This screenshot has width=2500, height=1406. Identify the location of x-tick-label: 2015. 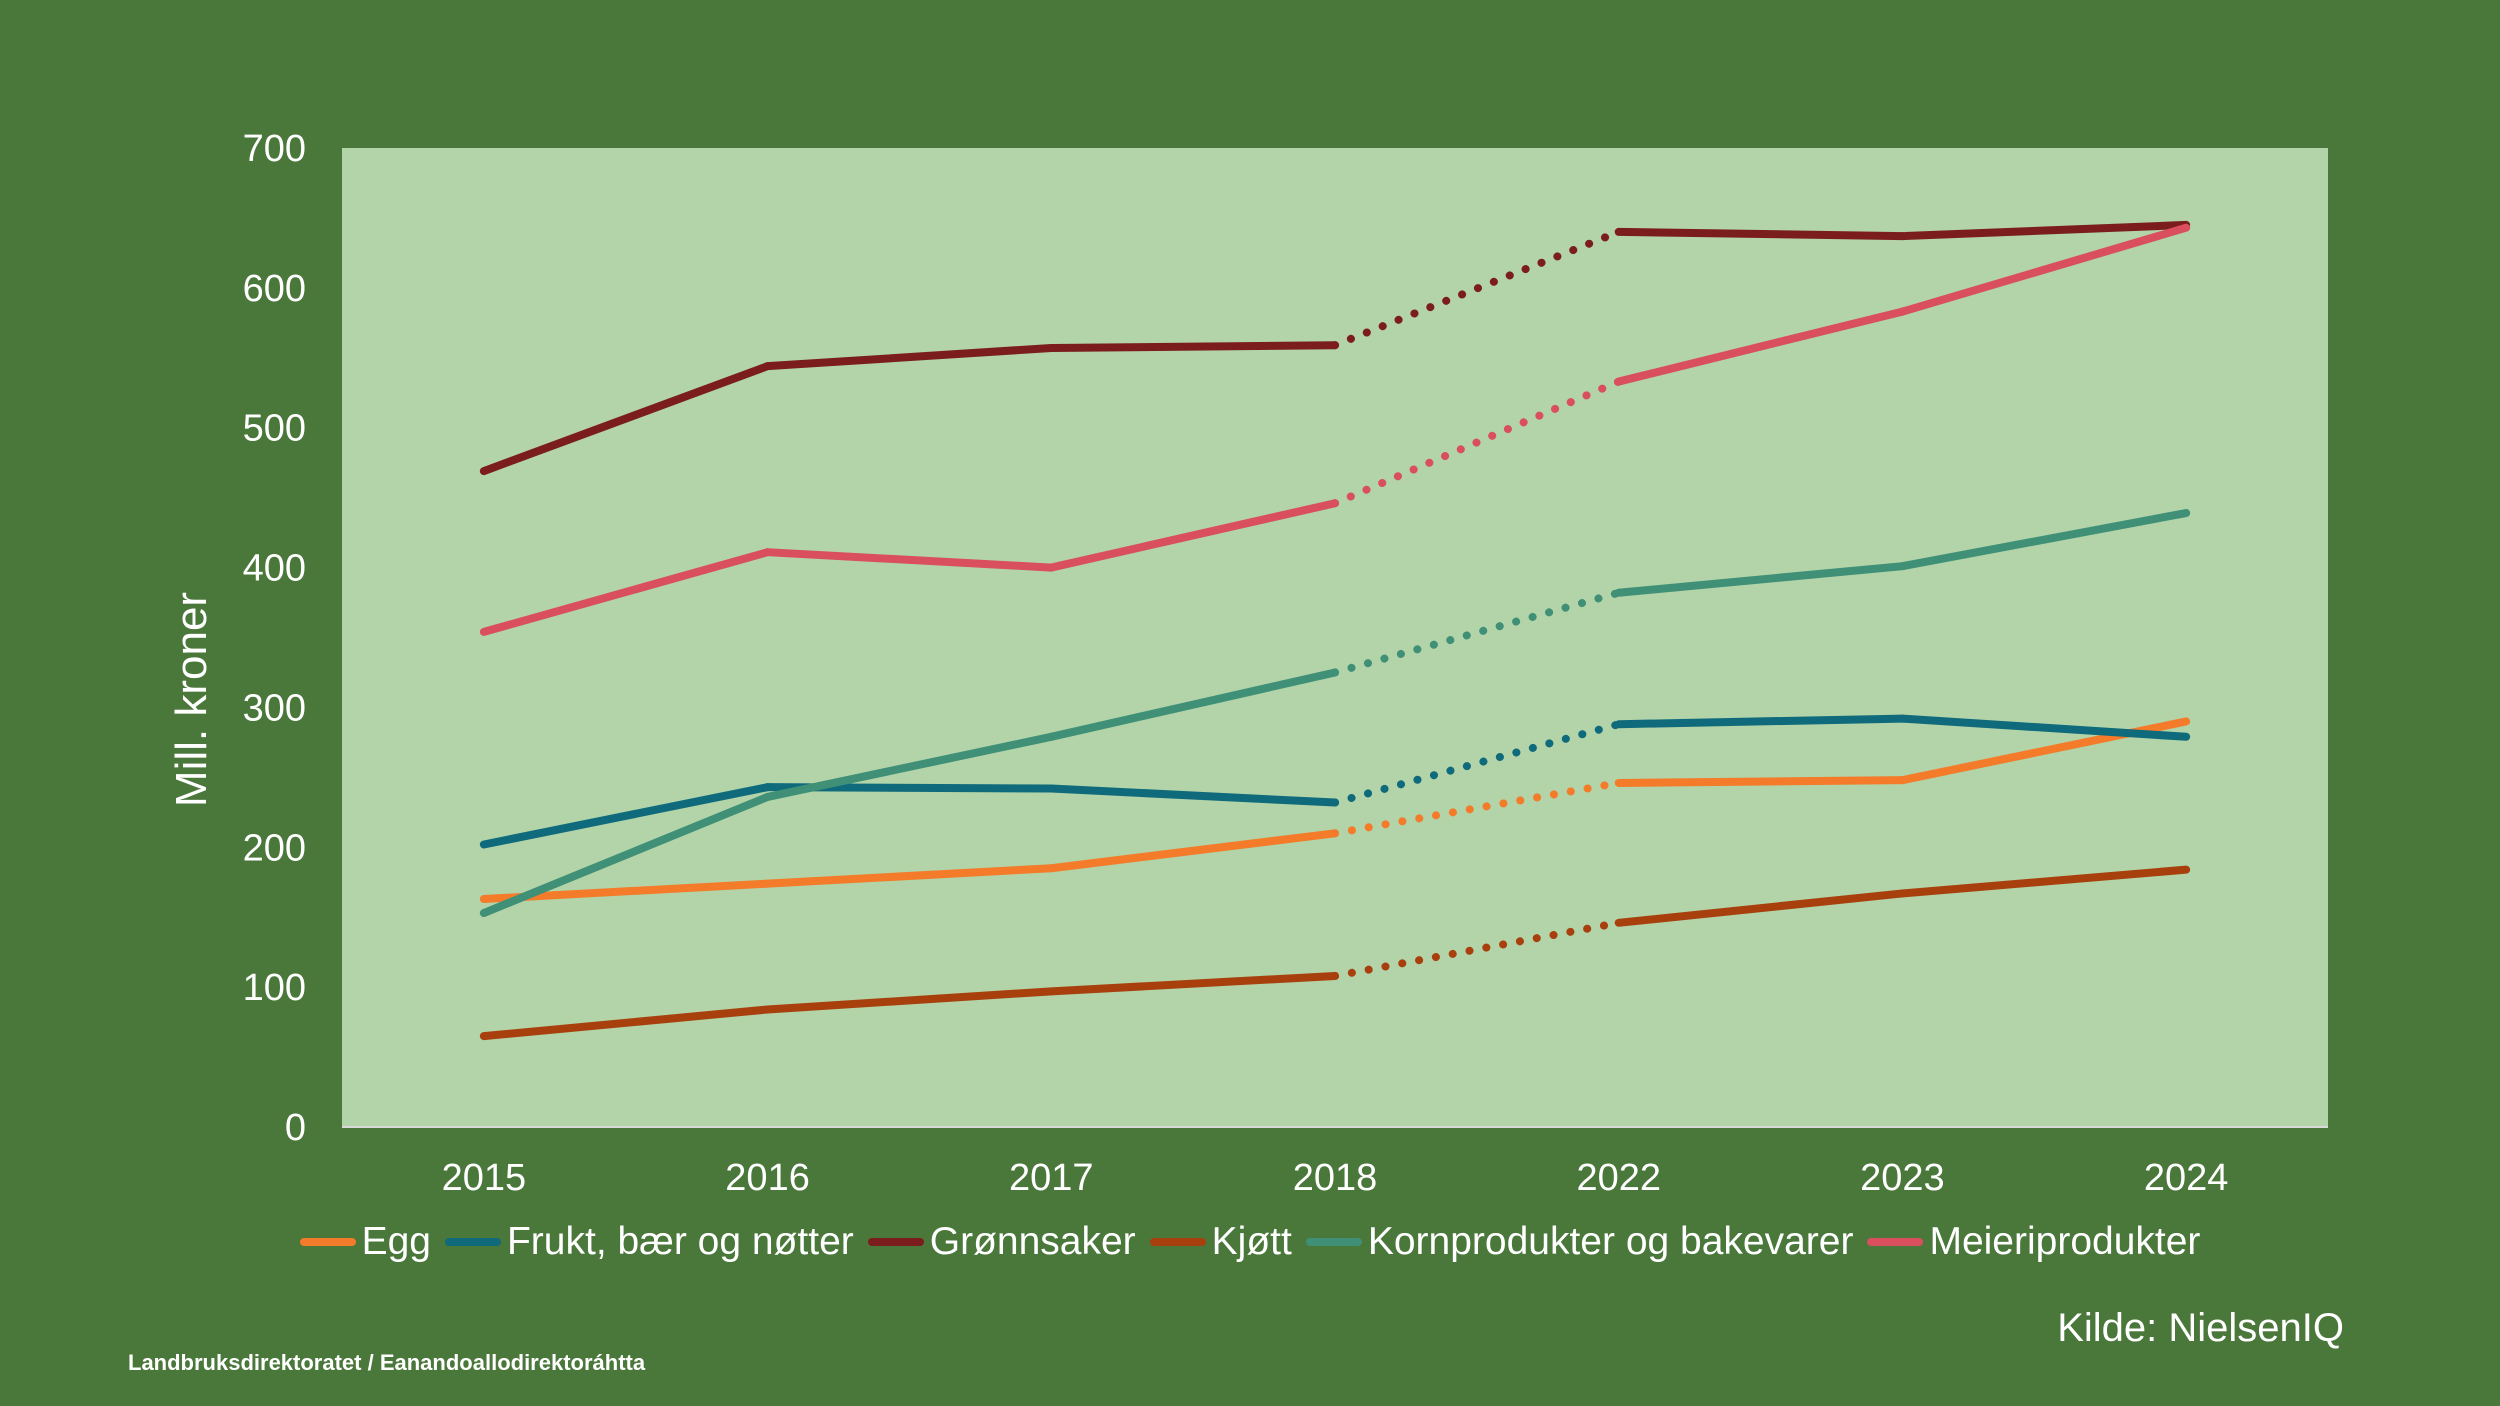
(484, 1178).